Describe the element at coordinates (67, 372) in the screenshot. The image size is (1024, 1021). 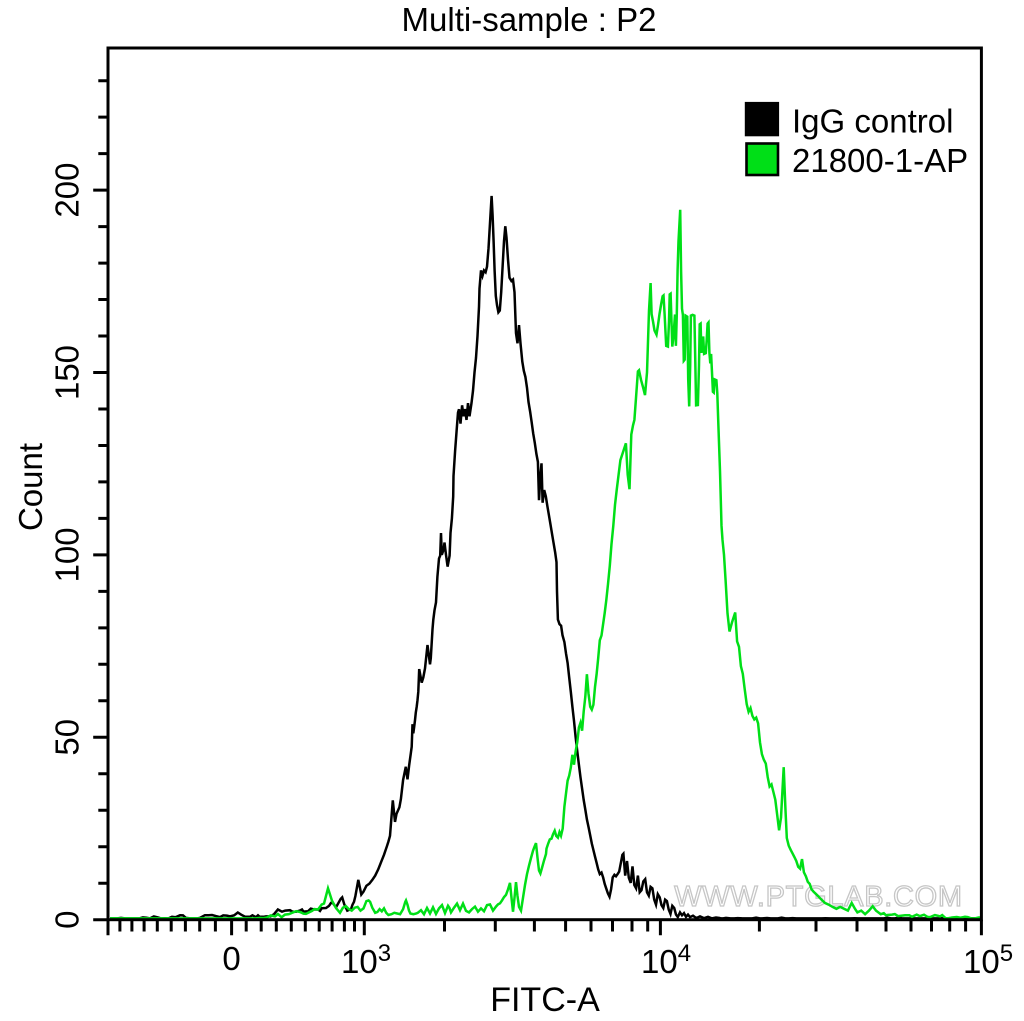
I see `svg-text: 150` at that location.